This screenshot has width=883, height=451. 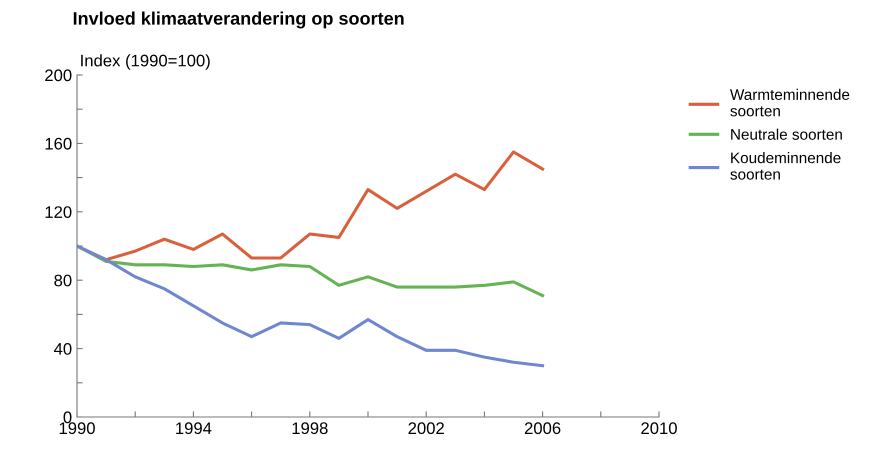 What do you see at coordinates (59, 144) in the screenshot?
I see `y-tick-label: 160` at bounding box center [59, 144].